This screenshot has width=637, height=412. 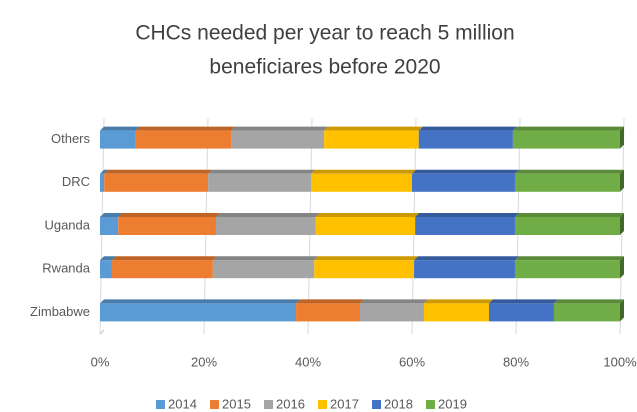 What do you see at coordinates (60, 311) in the screenshot?
I see `y-tick-label: Zimbabwe` at bounding box center [60, 311].